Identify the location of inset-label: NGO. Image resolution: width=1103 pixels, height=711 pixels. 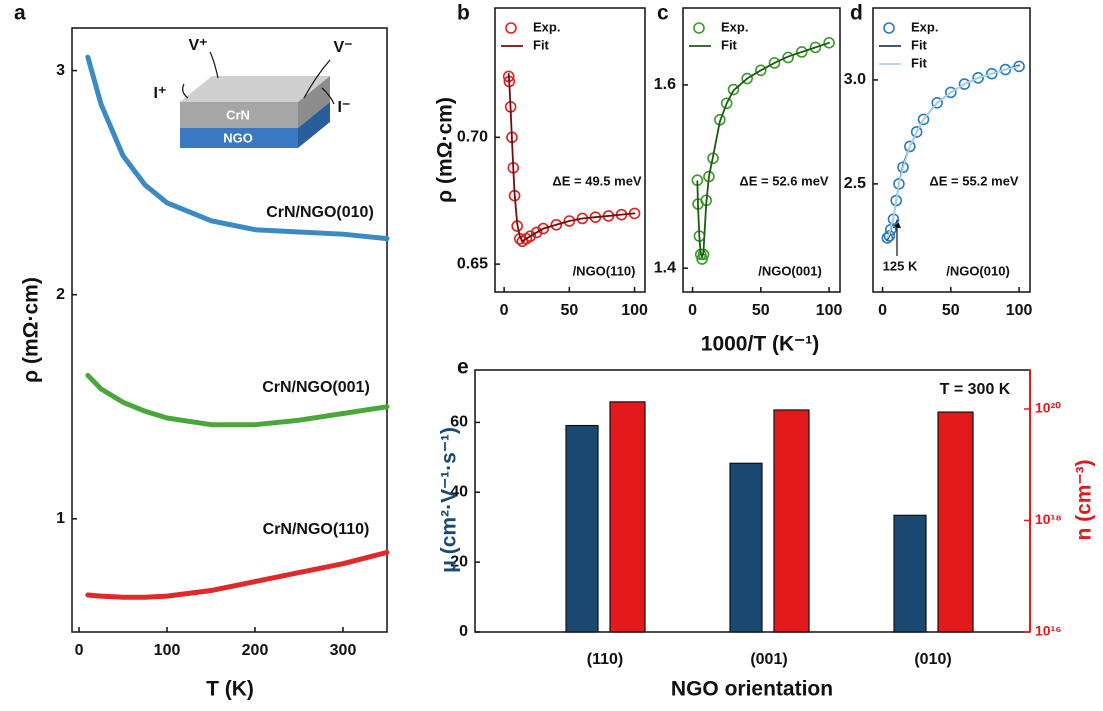
(238, 137).